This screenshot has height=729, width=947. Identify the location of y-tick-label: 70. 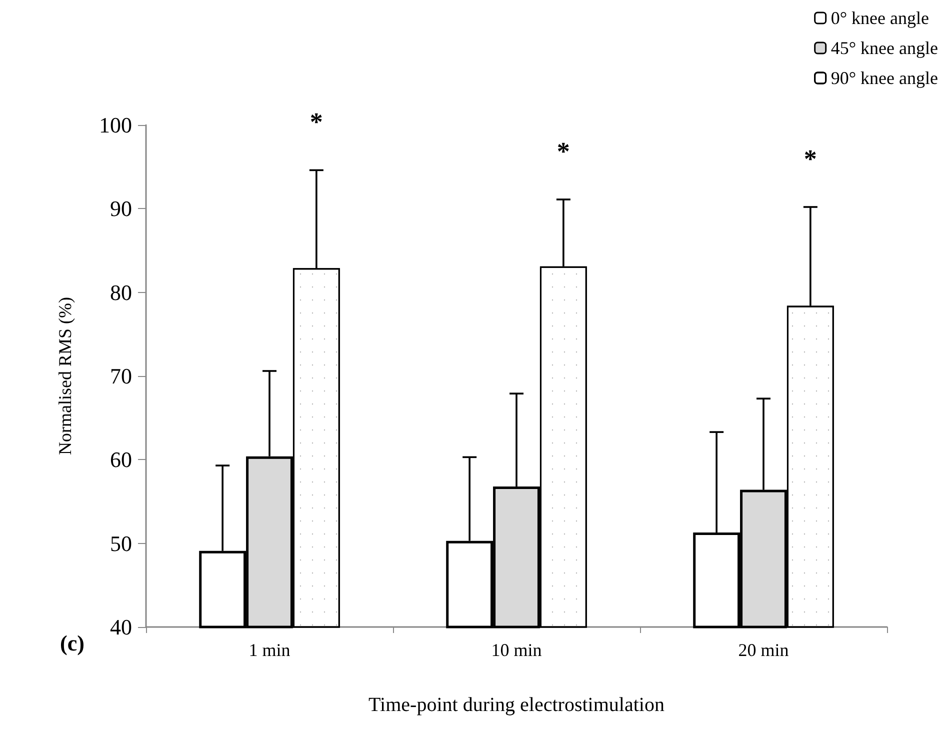
(121, 376).